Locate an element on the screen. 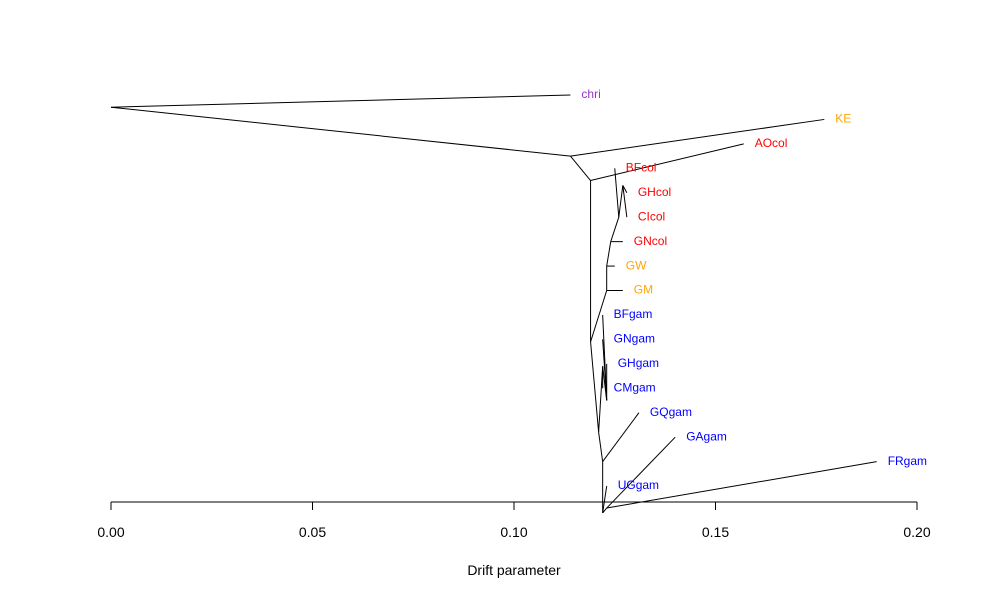  x-tick-label-0: 0.00 is located at coordinates (110, 532).